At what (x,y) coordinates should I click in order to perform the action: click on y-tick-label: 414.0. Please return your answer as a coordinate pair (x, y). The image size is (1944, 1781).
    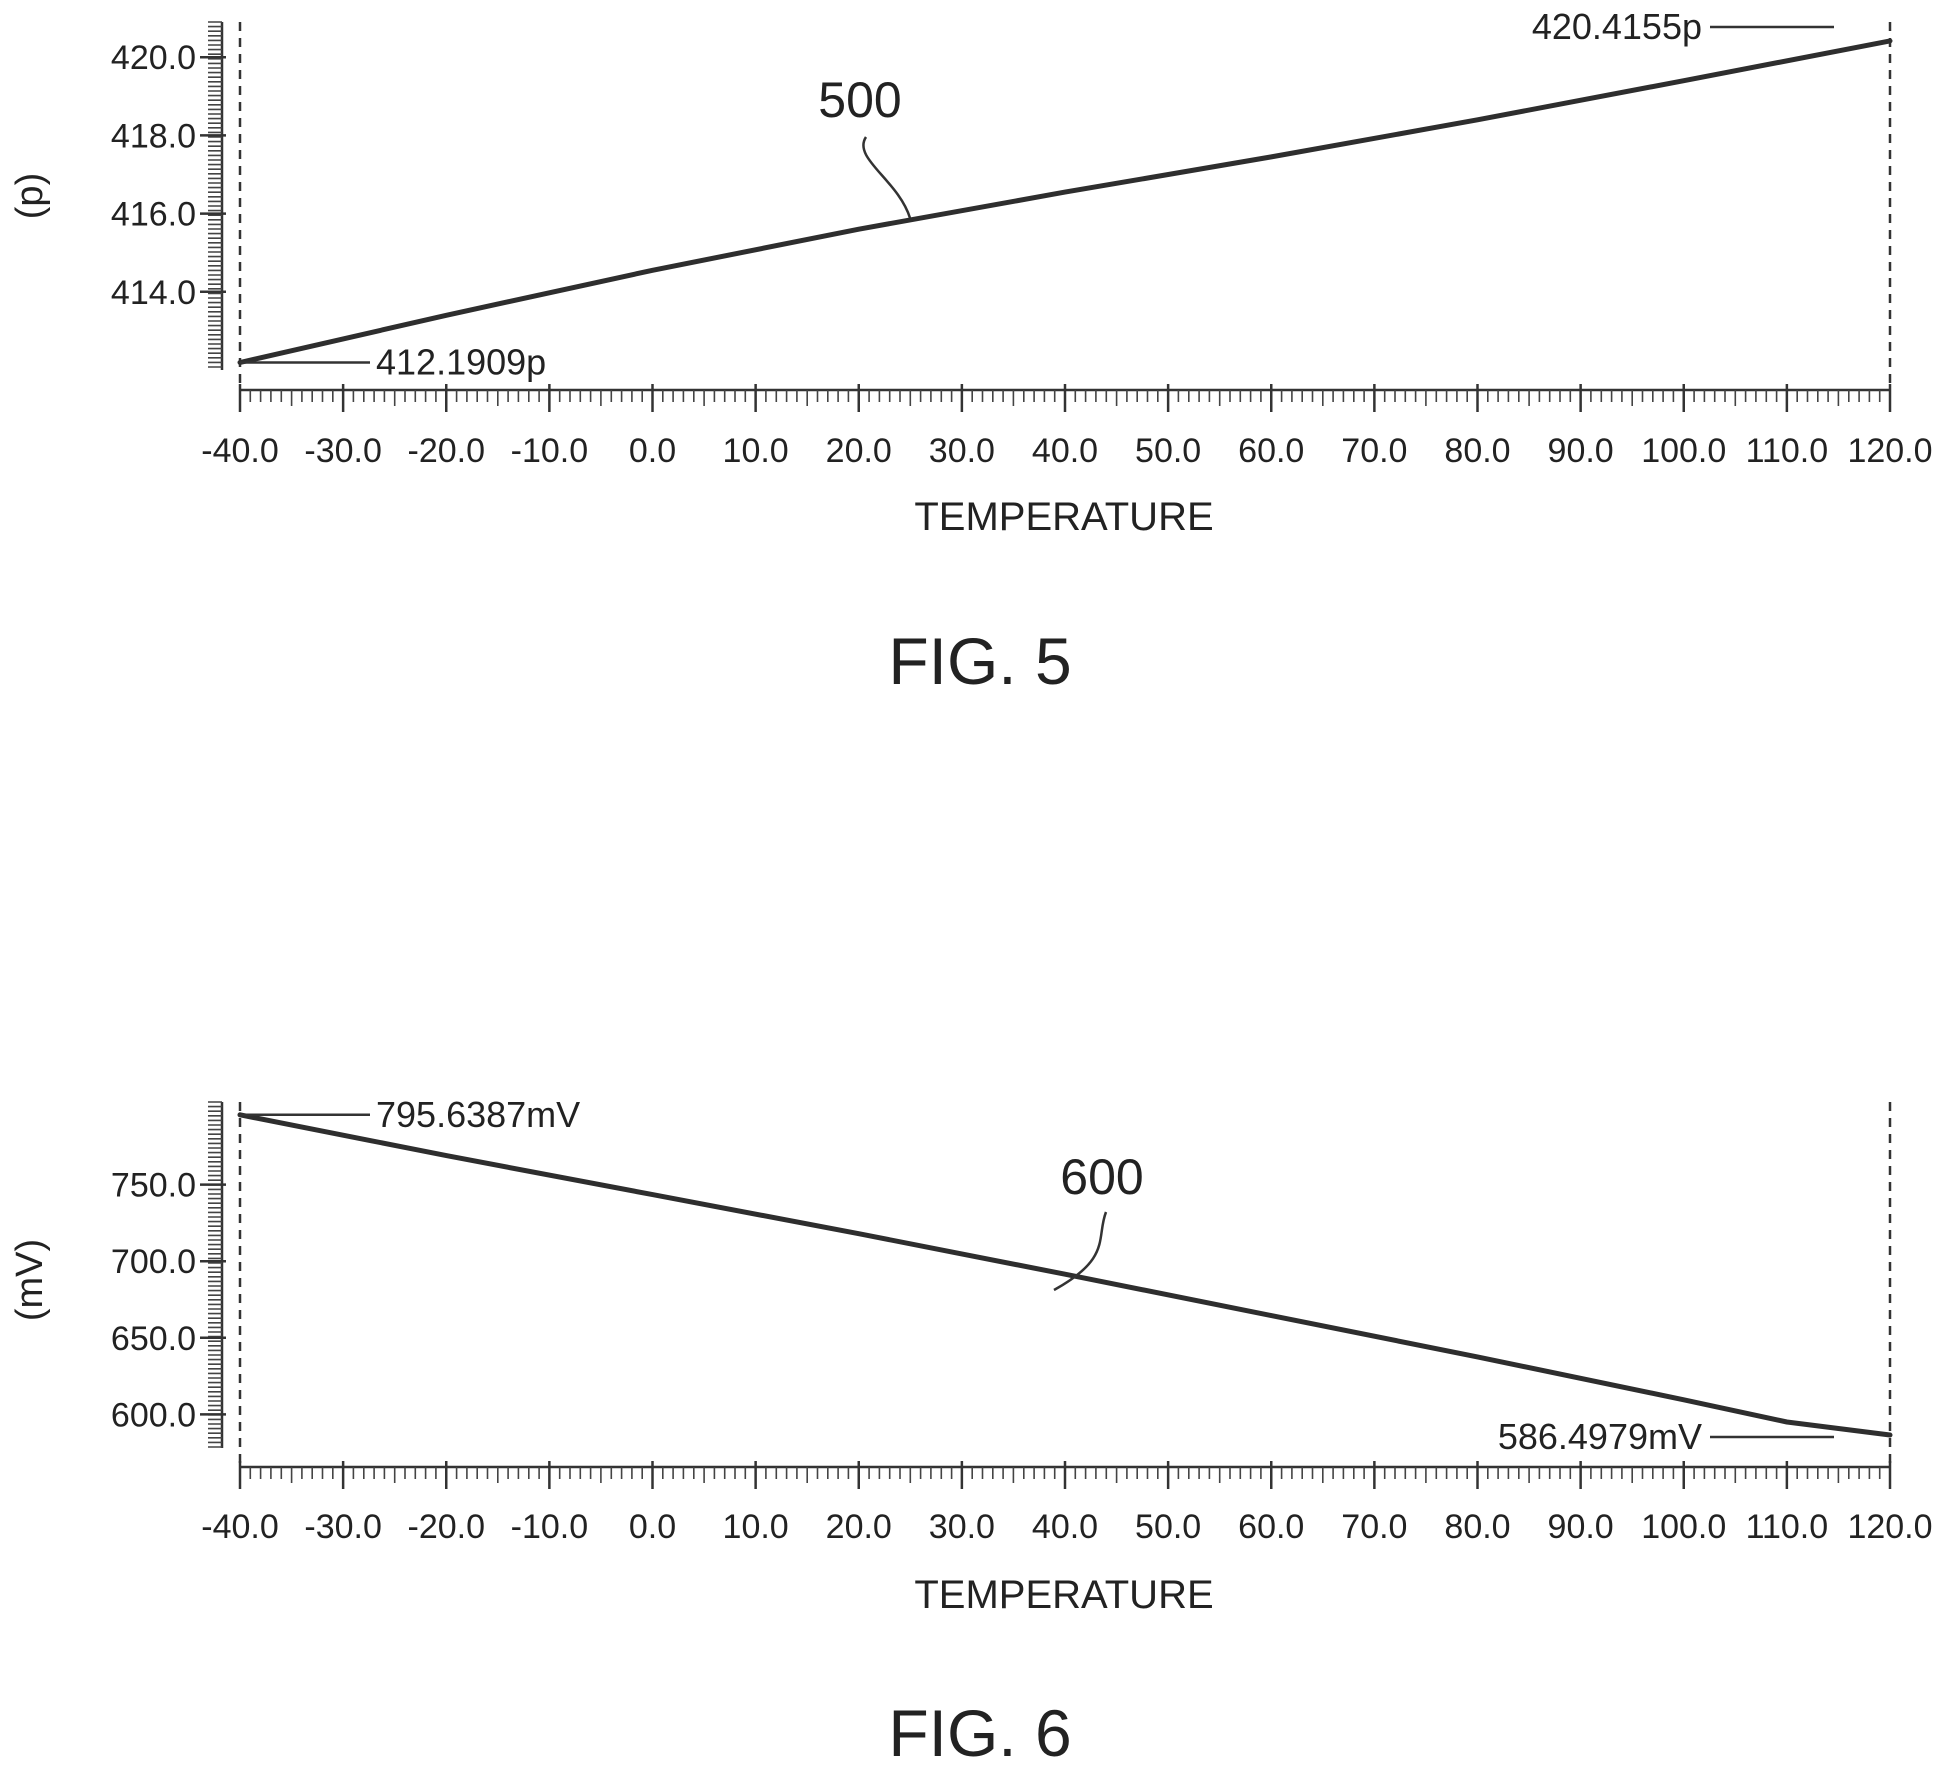
    Looking at the image, I should click on (153, 293).